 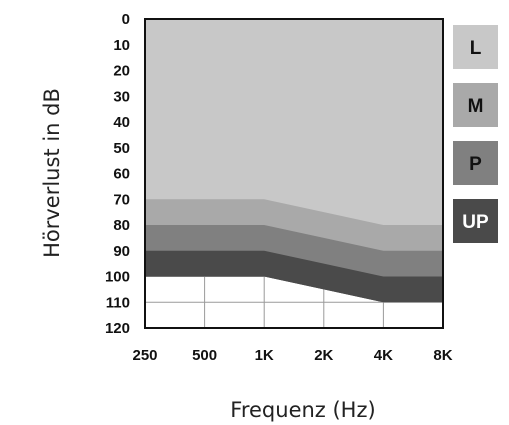 What do you see at coordinates (475, 134) in the screenshot?
I see `legend: L M P UP` at bounding box center [475, 134].